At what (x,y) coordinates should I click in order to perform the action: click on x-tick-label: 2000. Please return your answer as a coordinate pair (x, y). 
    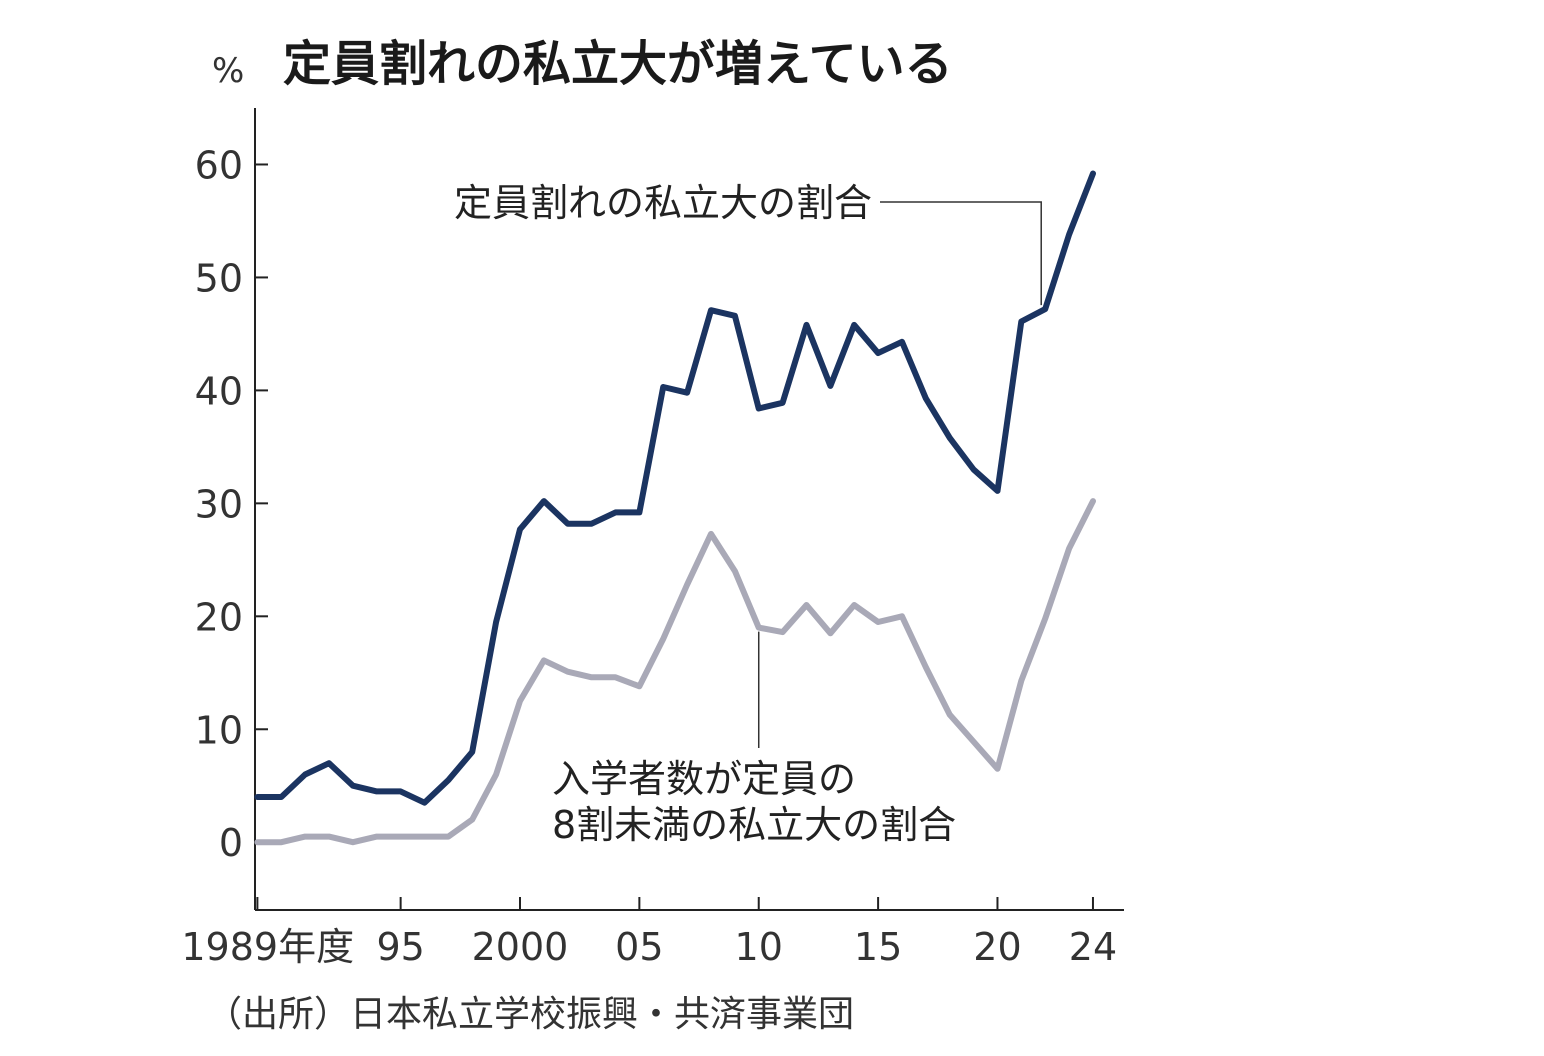
    Looking at the image, I should click on (520, 947).